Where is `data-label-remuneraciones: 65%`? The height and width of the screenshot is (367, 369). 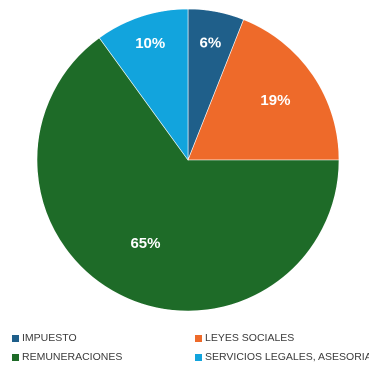 data-label-remuneraciones: 65% is located at coordinates (145, 243).